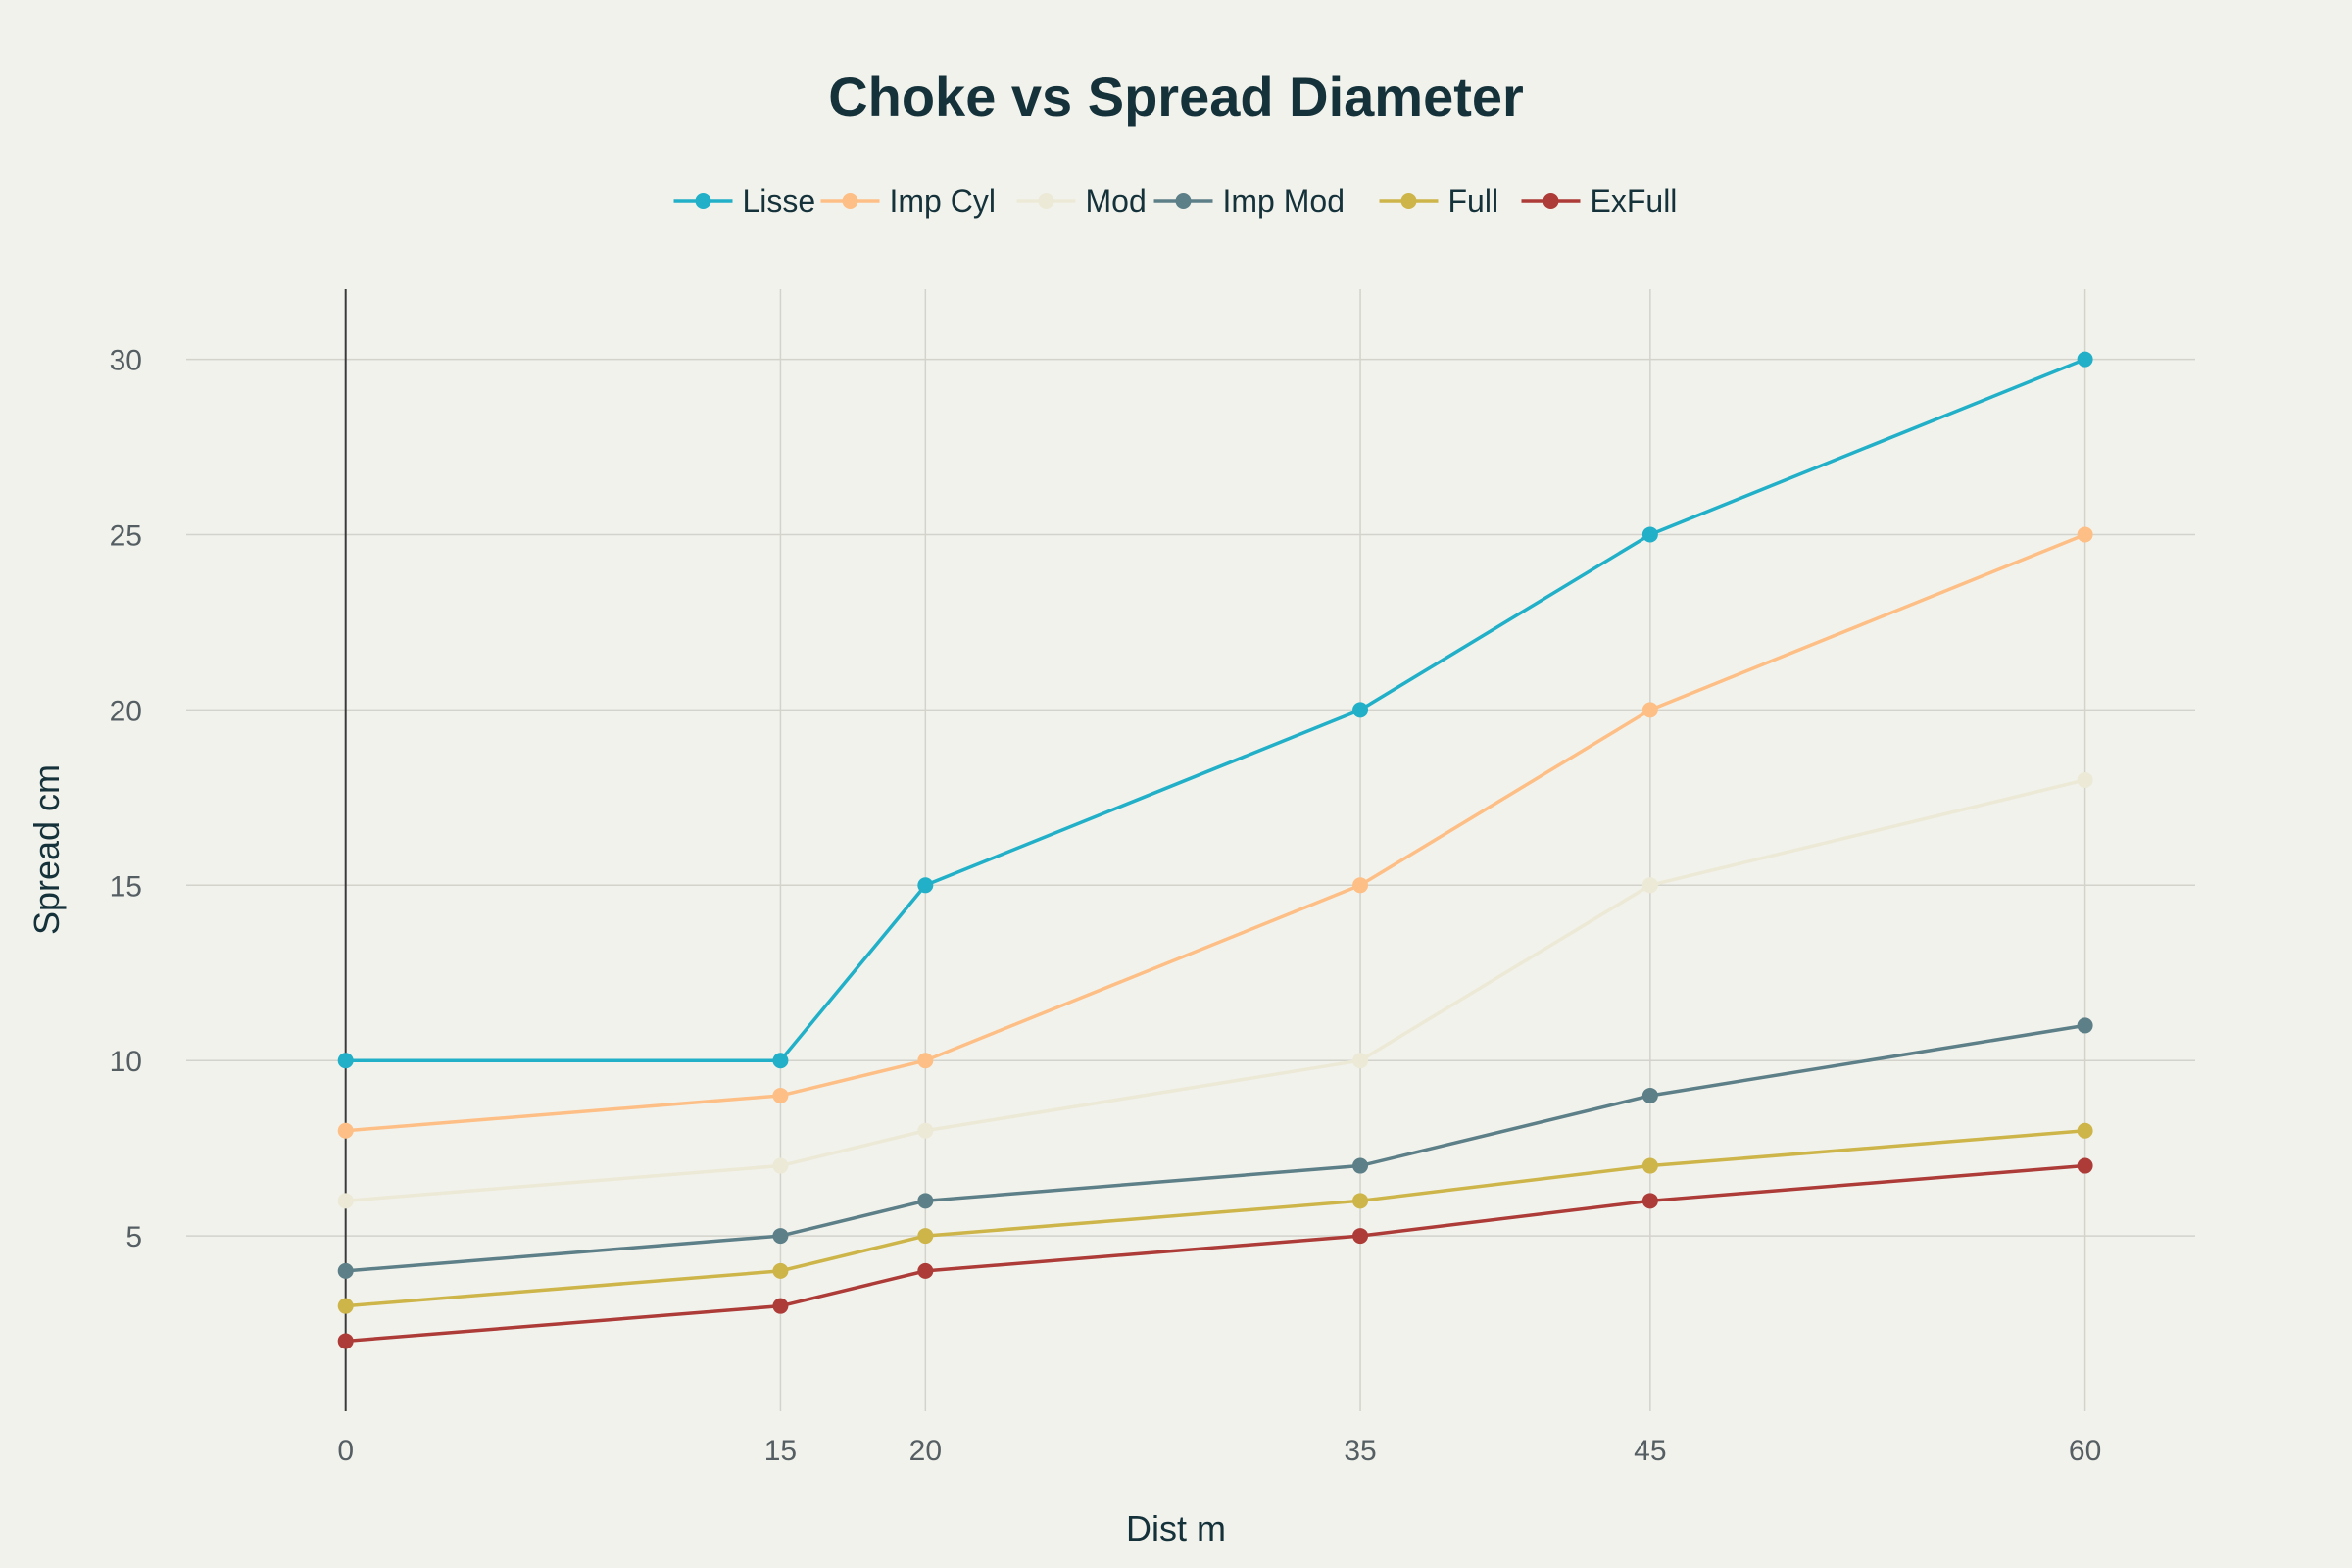 Image resolution: width=2352 pixels, height=1568 pixels. Describe the element at coordinates (133, 1237) in the screenshot. I see `y-tick-label: 5` at that location.